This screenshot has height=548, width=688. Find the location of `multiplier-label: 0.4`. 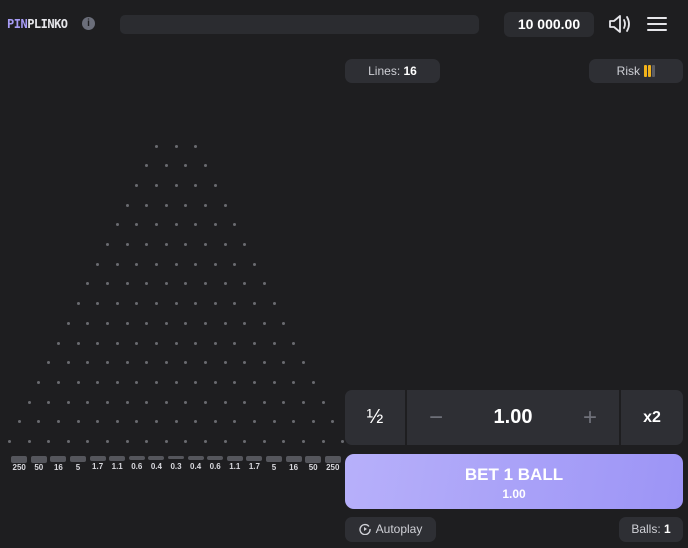

multiplier-label: 0.4 is located at coordinates (156, 466).